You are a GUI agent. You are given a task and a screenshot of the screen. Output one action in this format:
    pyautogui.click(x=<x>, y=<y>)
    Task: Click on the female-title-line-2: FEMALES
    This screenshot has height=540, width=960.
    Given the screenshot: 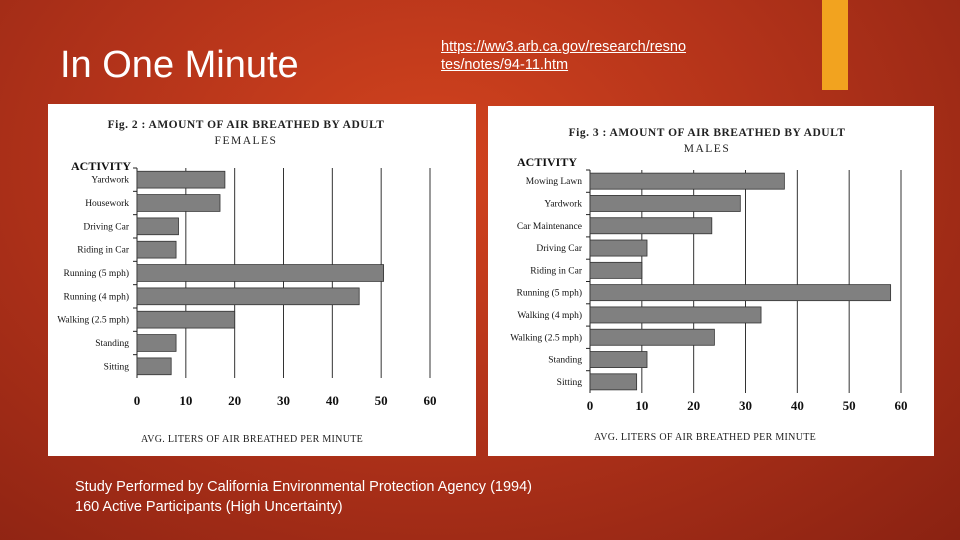 What is the action you would take?
    pyautogui.click(x=246, y=141)
    